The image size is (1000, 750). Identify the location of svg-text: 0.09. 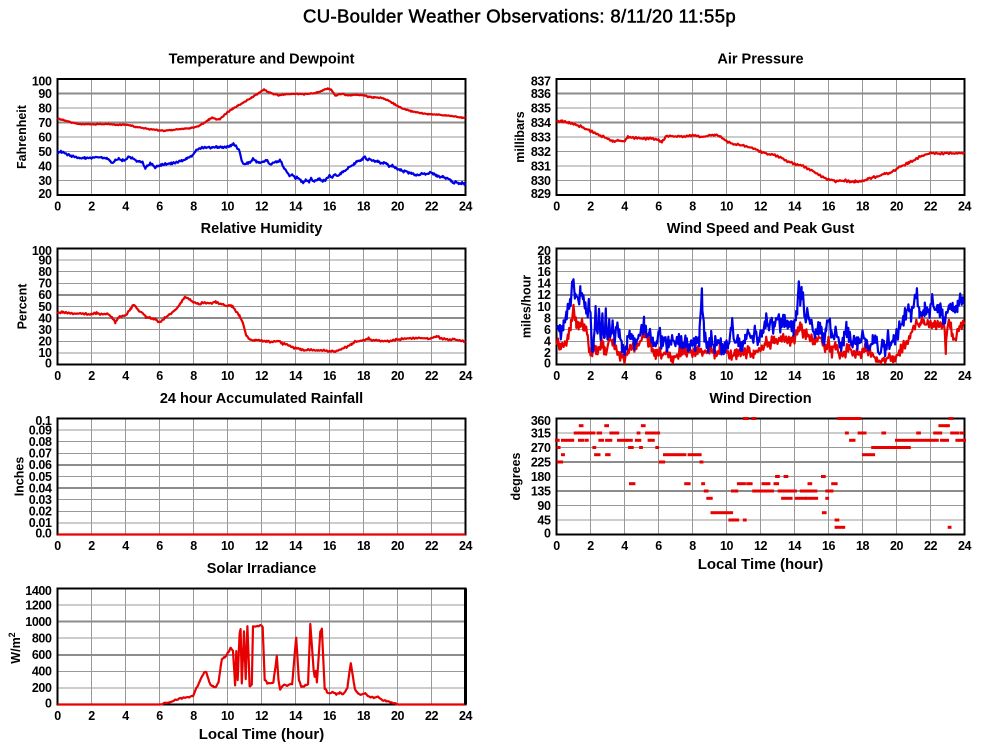
(40, 430).